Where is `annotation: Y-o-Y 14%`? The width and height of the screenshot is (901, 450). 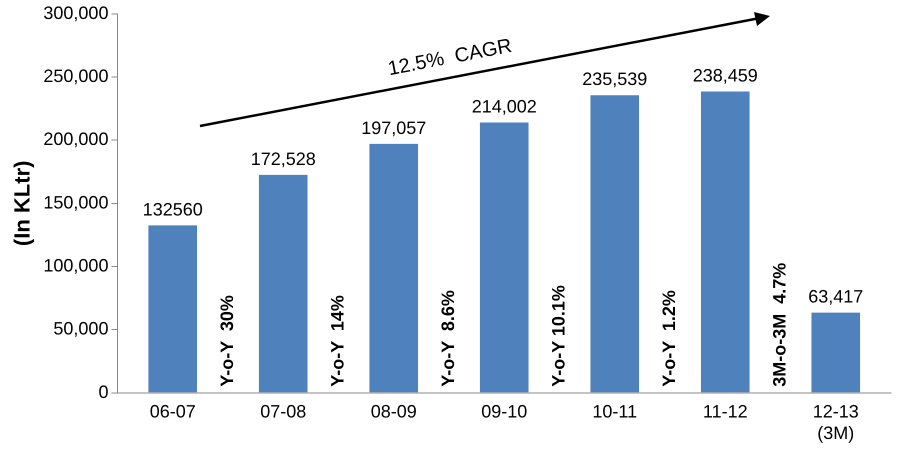 annotation: Y-o-Y 14% is located at coordinates (337, 341).